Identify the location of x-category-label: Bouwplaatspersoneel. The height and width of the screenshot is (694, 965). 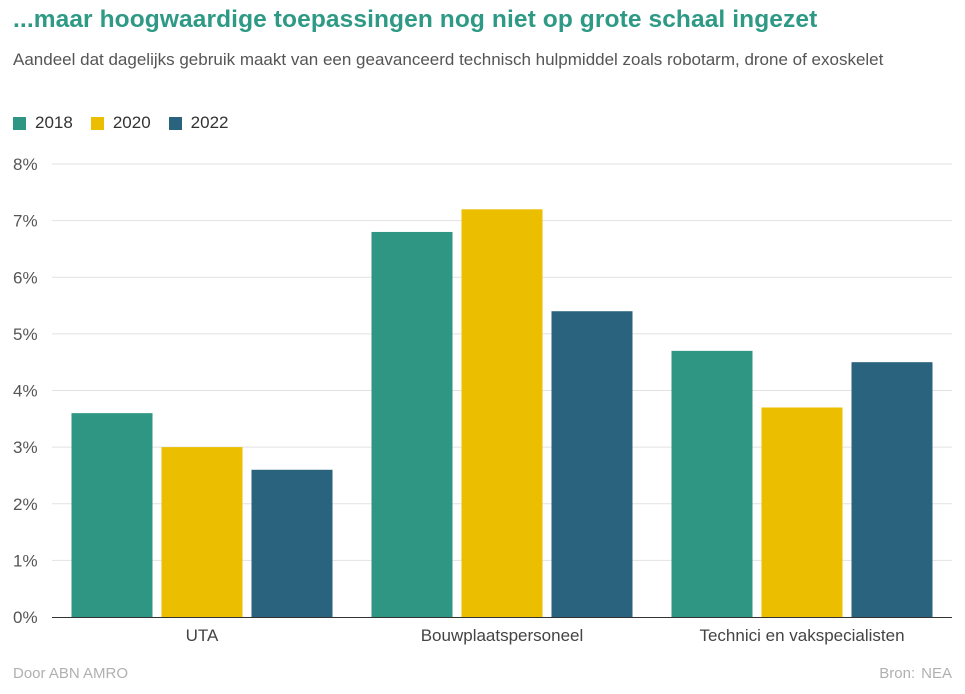
(502, 635).